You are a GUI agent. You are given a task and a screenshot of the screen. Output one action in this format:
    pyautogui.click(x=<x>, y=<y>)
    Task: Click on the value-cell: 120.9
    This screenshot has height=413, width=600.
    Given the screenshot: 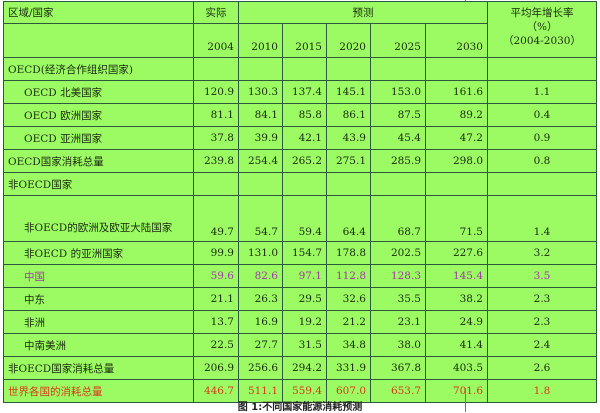 What is the action you would take?
    pyautogui.click(x=216, y=92)
    